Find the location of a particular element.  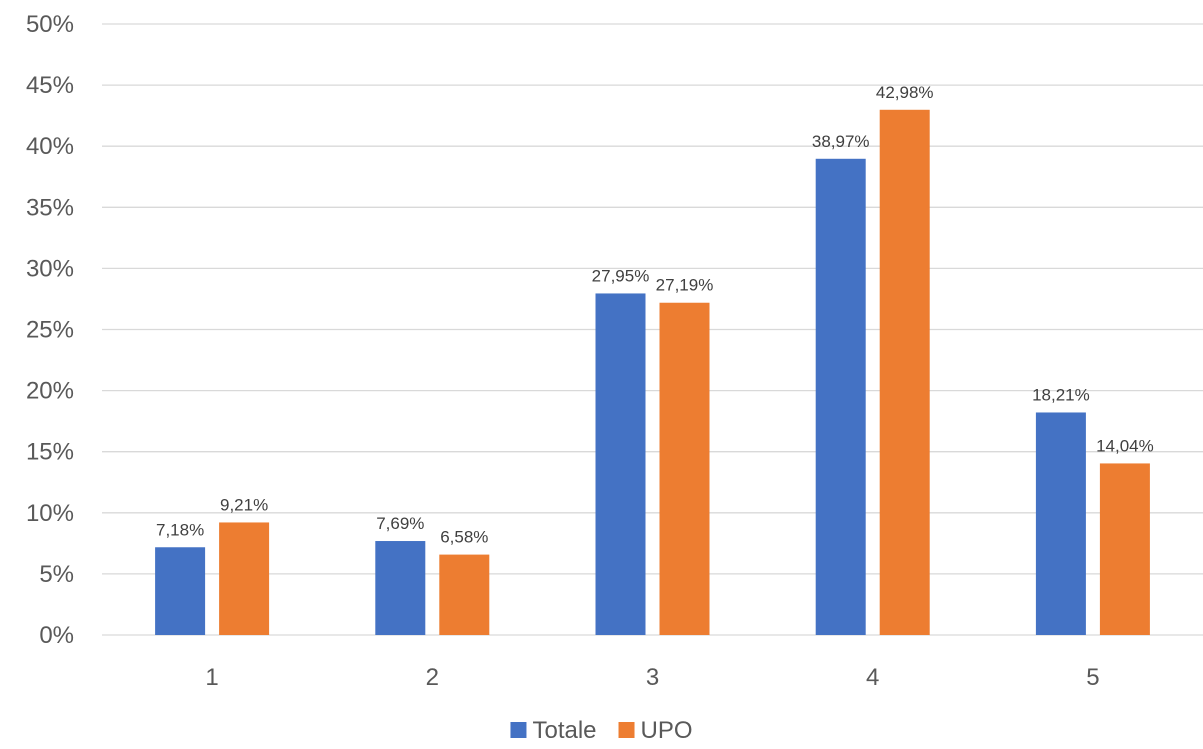

data-label: 18,21% is located at coordinates (1061, 394).